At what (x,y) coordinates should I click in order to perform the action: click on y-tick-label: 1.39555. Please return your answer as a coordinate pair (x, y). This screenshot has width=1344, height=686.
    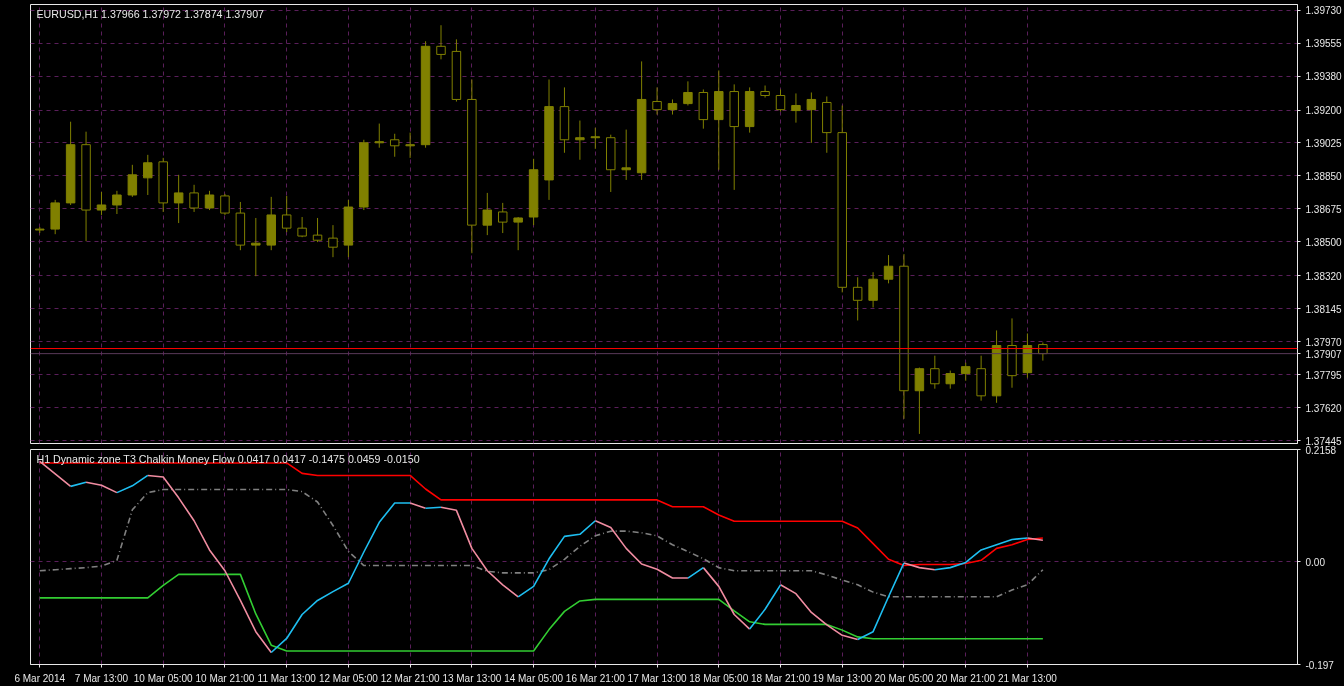
    Looking at the image, I should click on (1324, 44).